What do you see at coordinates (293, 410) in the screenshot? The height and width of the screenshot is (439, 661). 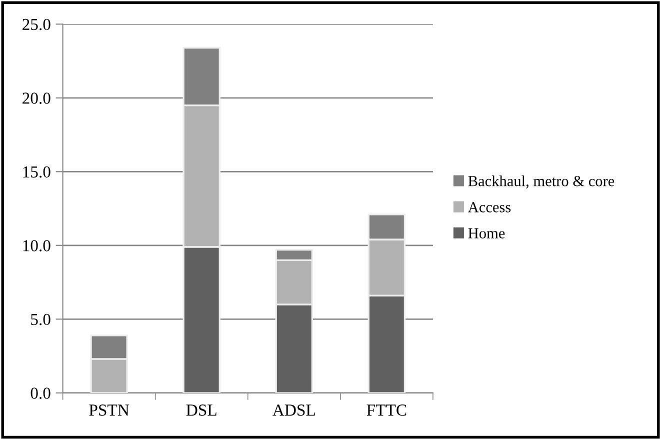 I see `x-tick-label: ADSL` at bounding box center [293, 410].